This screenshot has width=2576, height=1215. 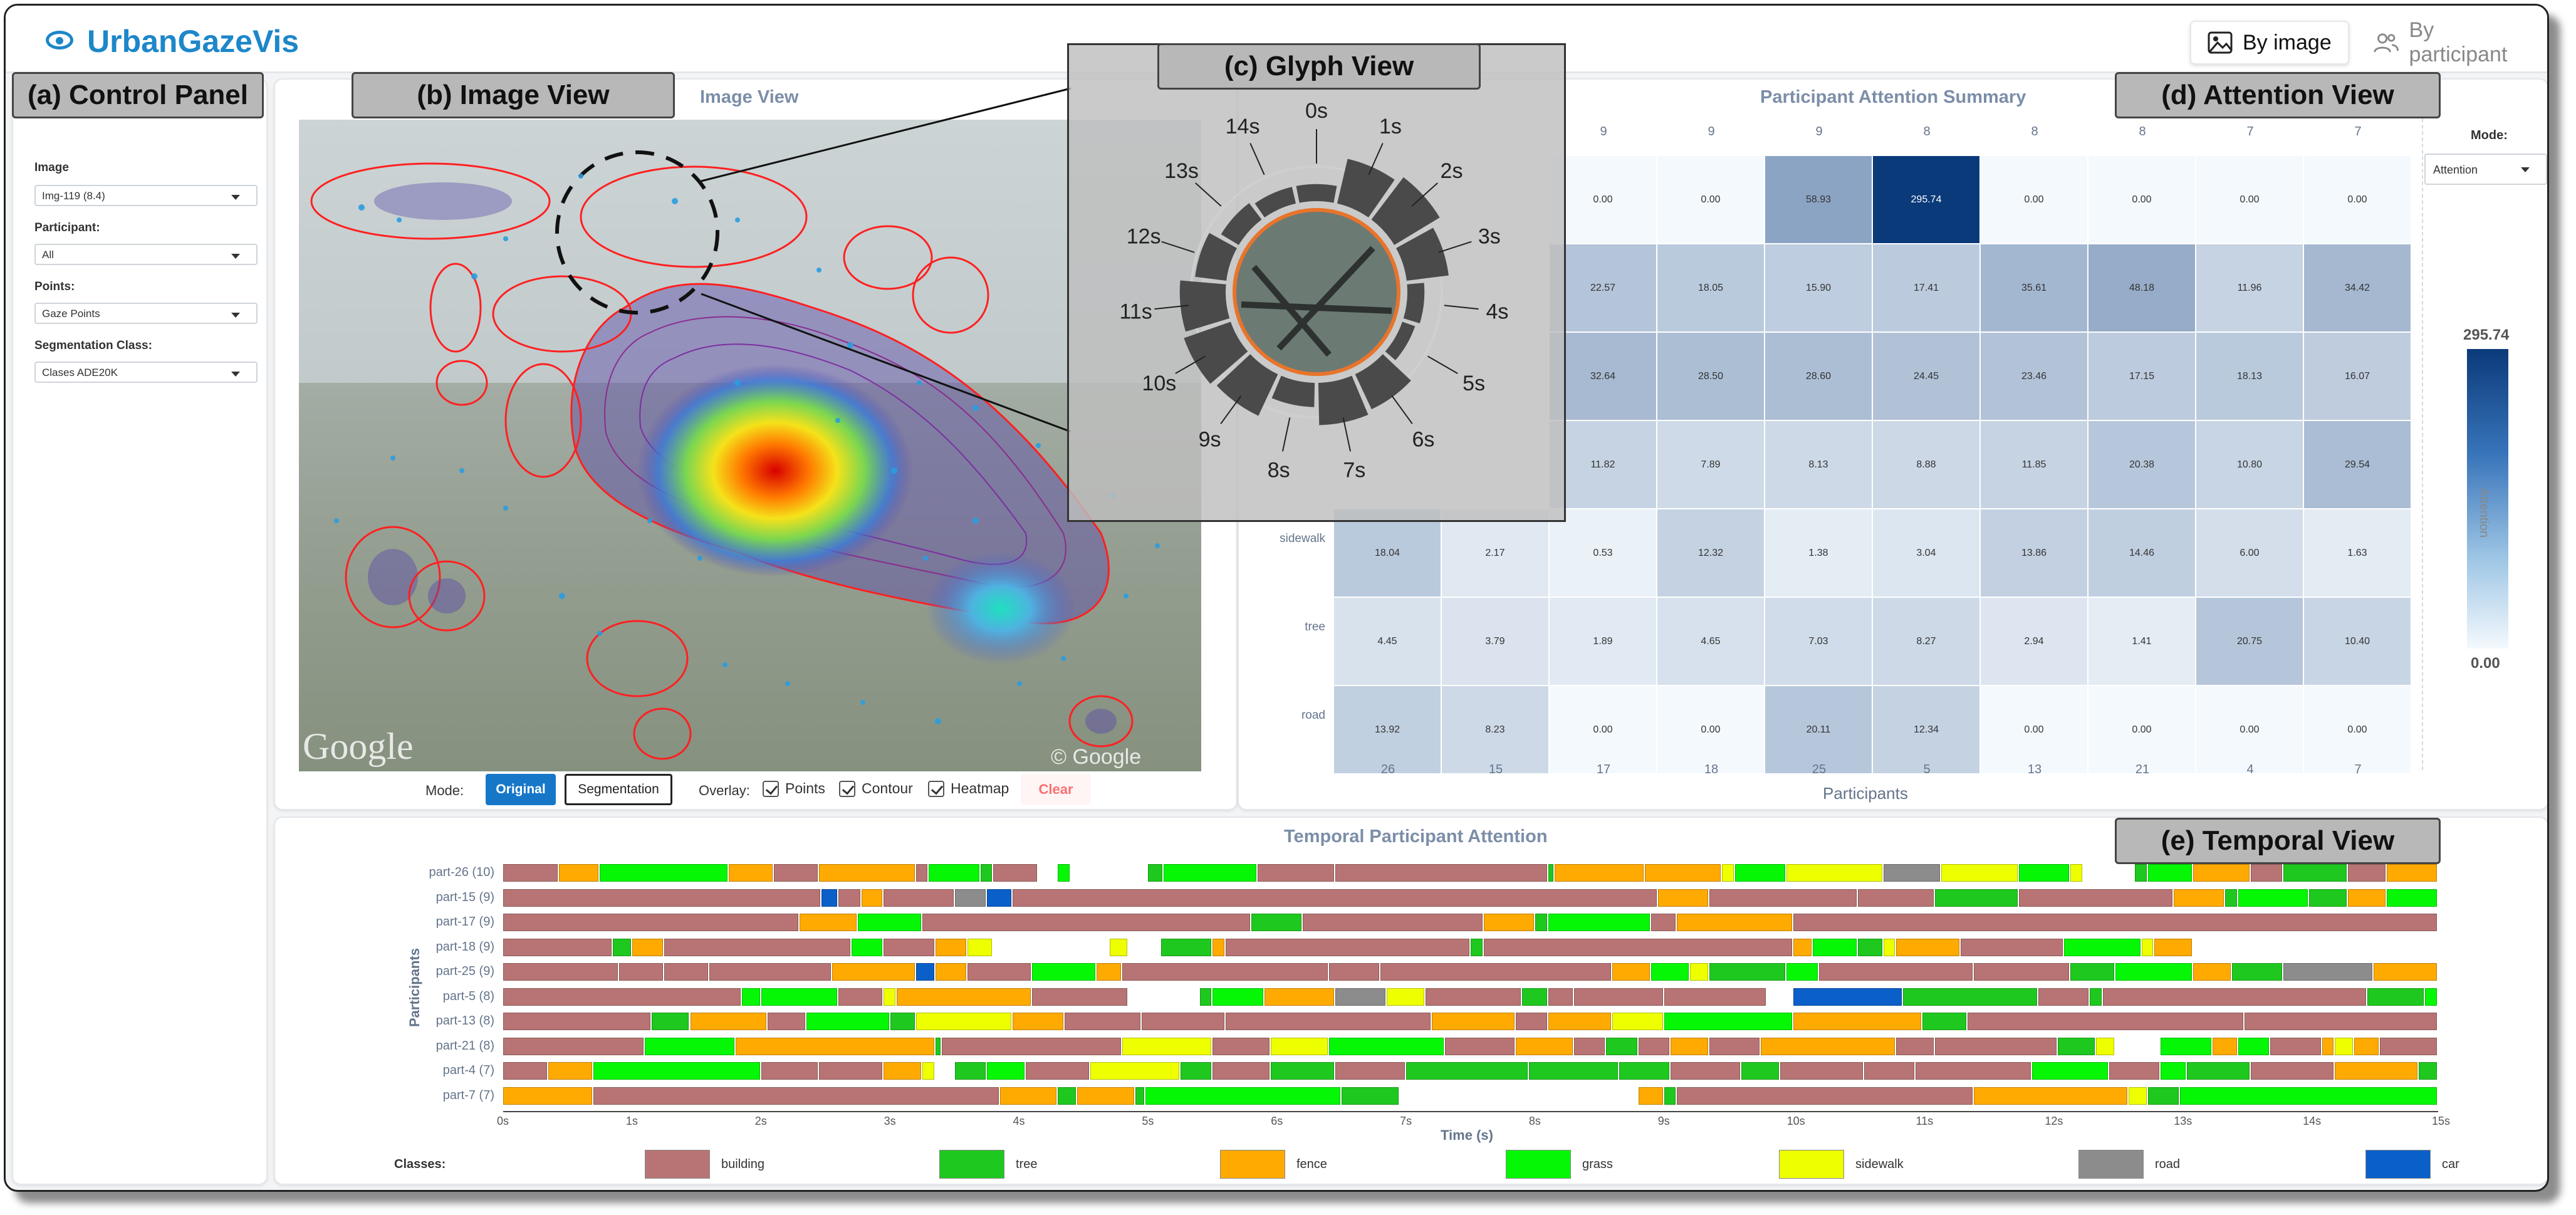 I want to click on heatmap-cell: 2.94, so click(x=2034, y=641).